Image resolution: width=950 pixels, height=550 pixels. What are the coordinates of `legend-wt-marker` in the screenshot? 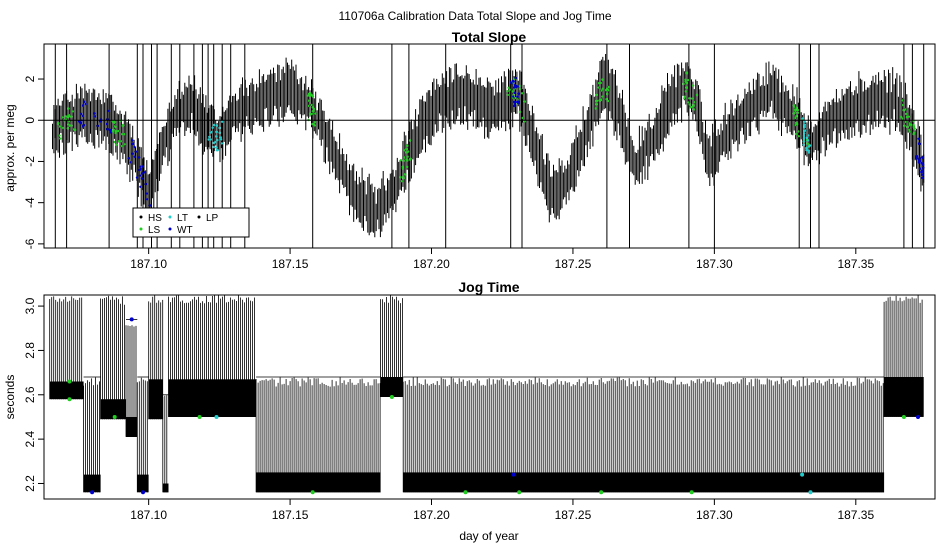 It's located at (170, 229).